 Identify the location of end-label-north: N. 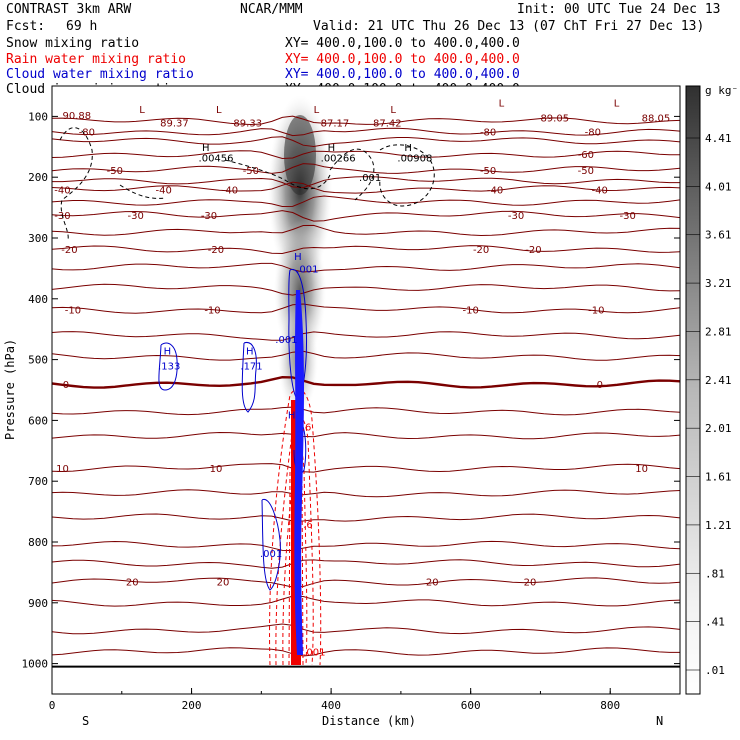
(659, 721).